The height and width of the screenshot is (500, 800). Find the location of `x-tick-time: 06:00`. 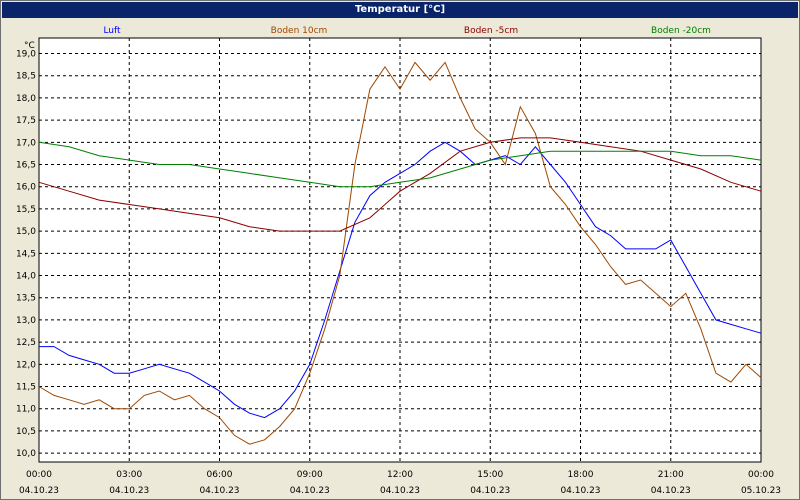

x-tick-time: 06:00 is located at coordinates (220, 475).